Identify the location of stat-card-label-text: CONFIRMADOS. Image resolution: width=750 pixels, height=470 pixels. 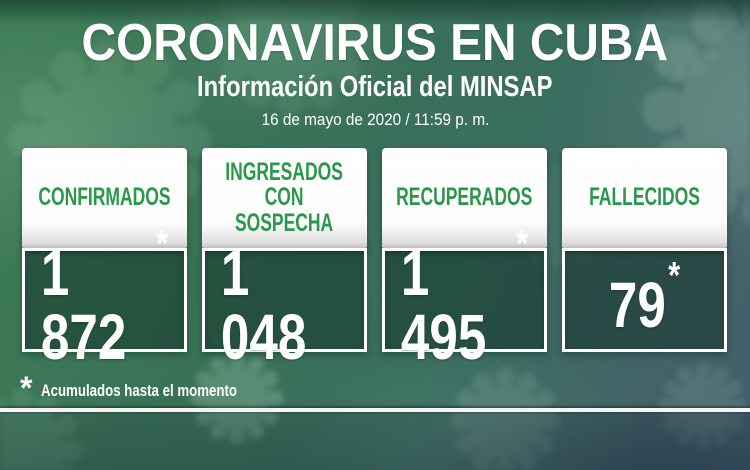
(104, 197).